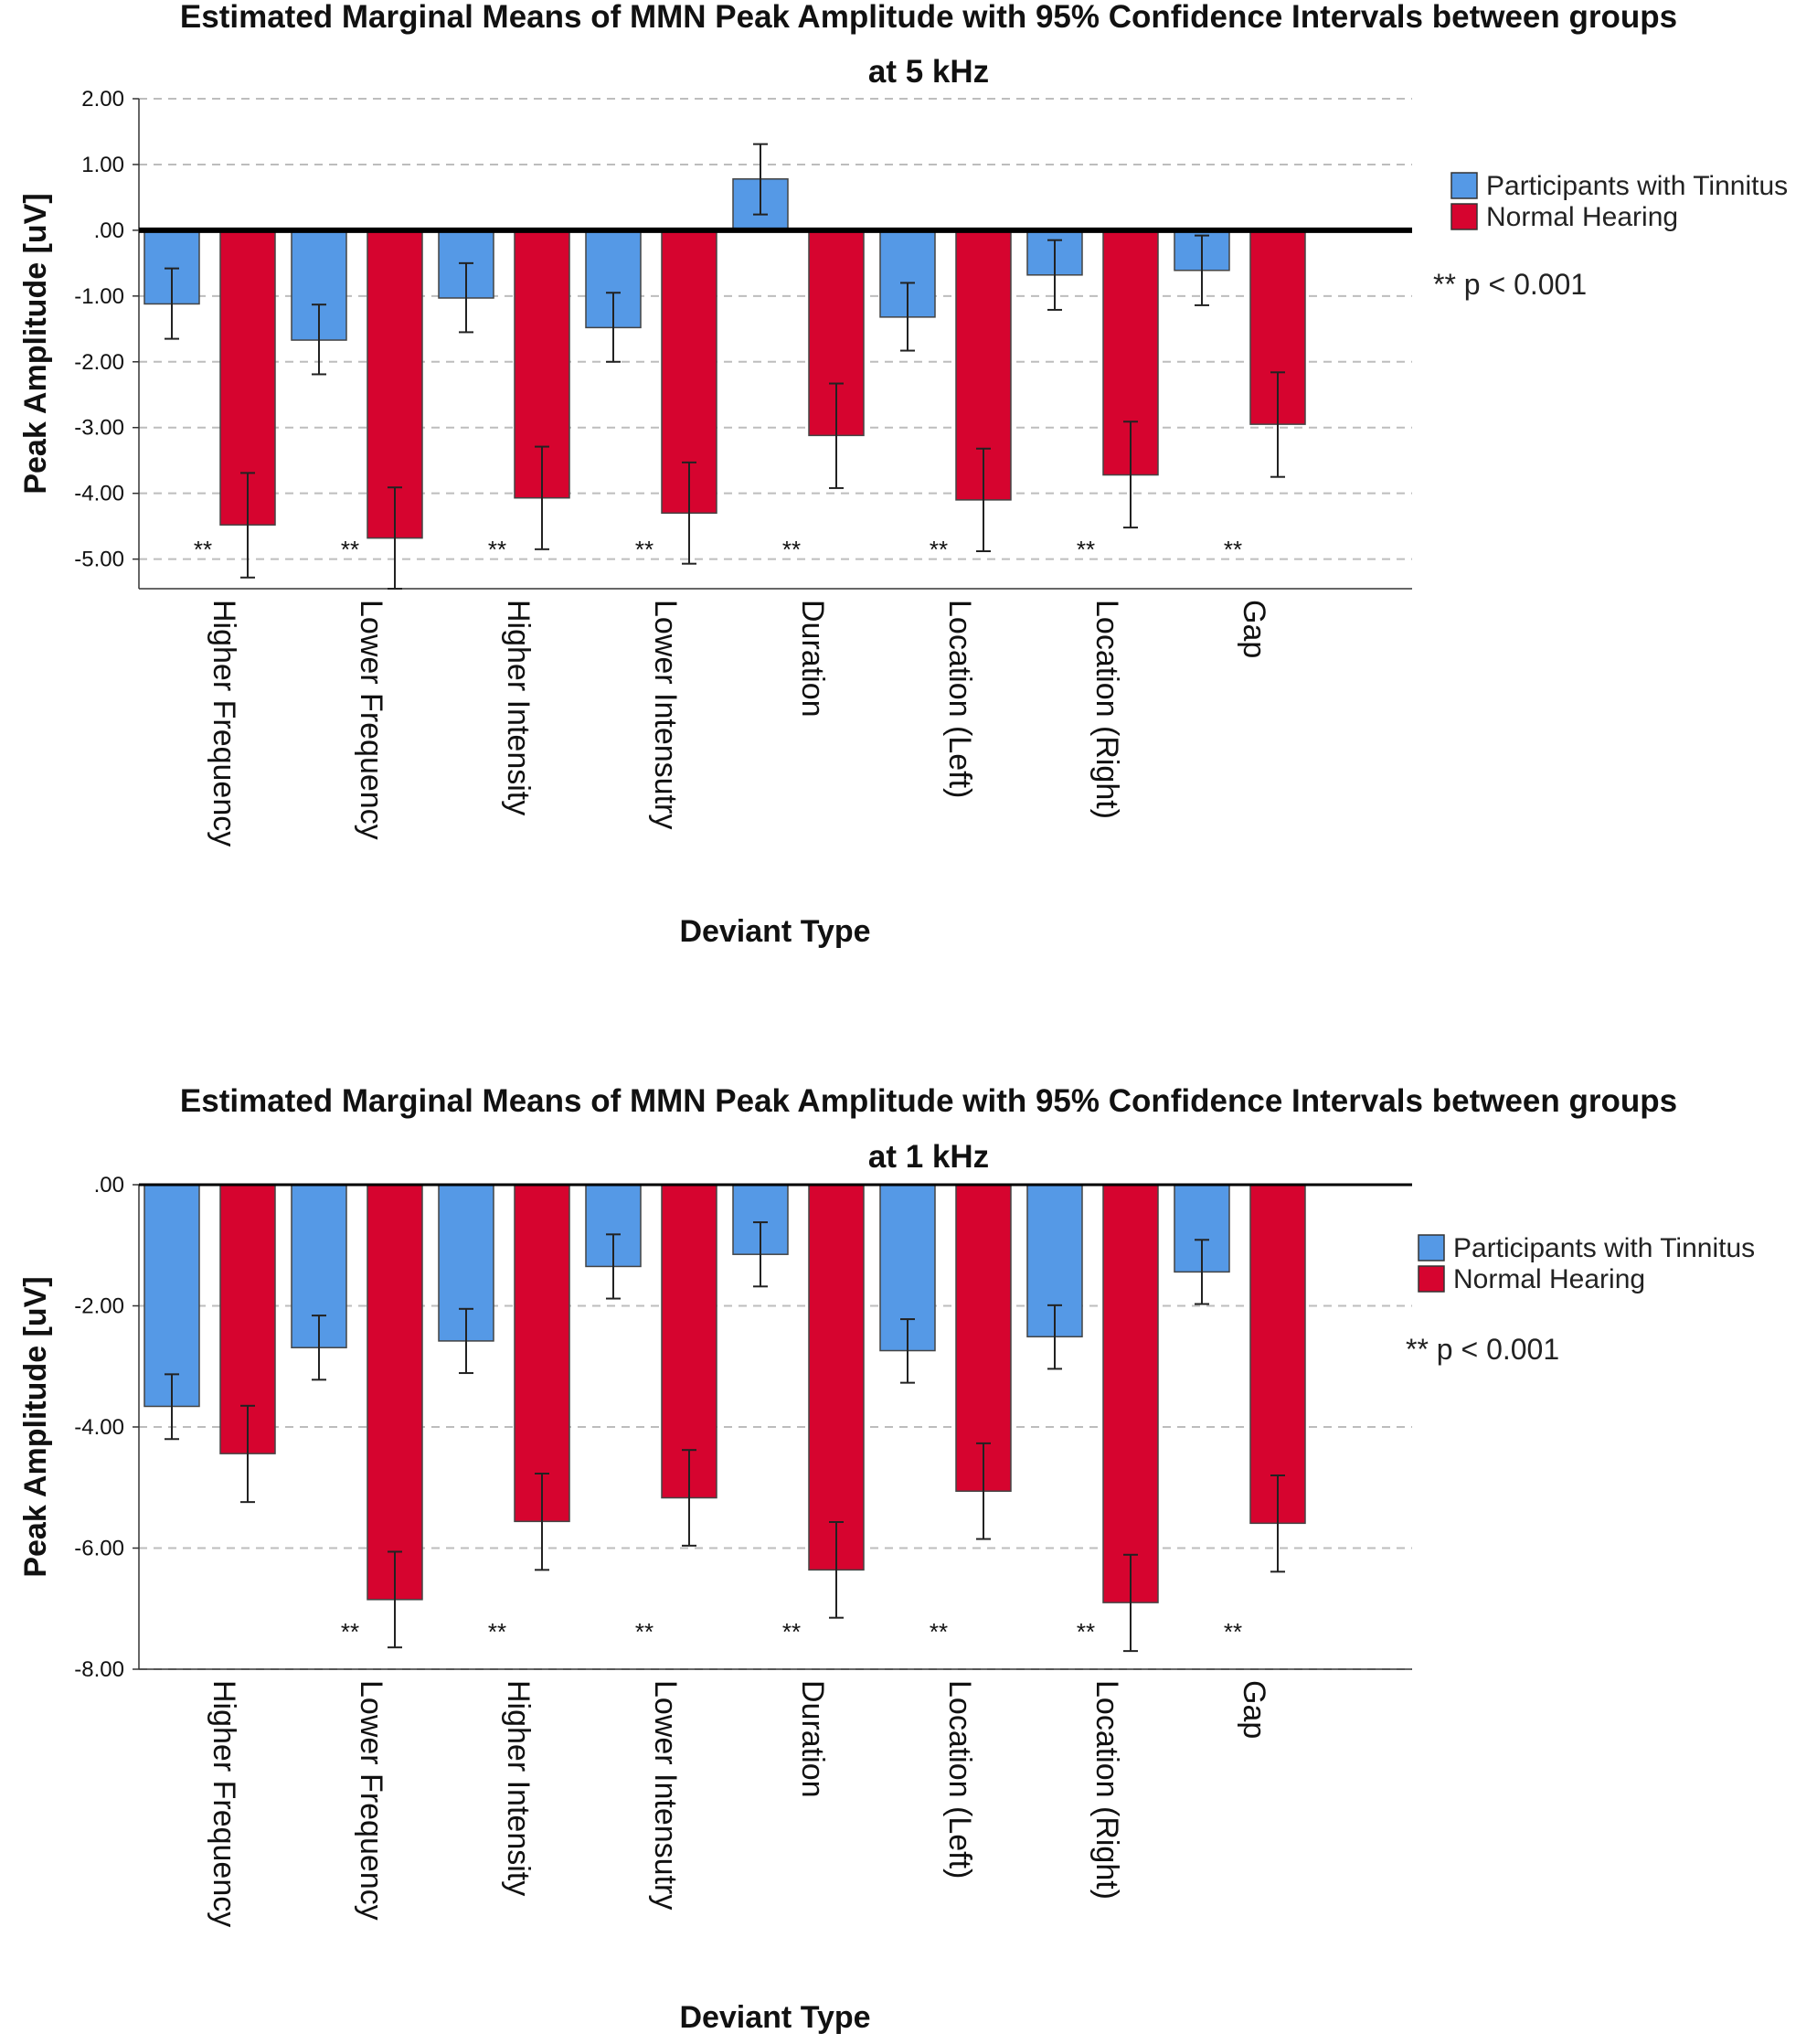  I want to click on bar-normal-hearing-location-right, so click(1130, 1393).